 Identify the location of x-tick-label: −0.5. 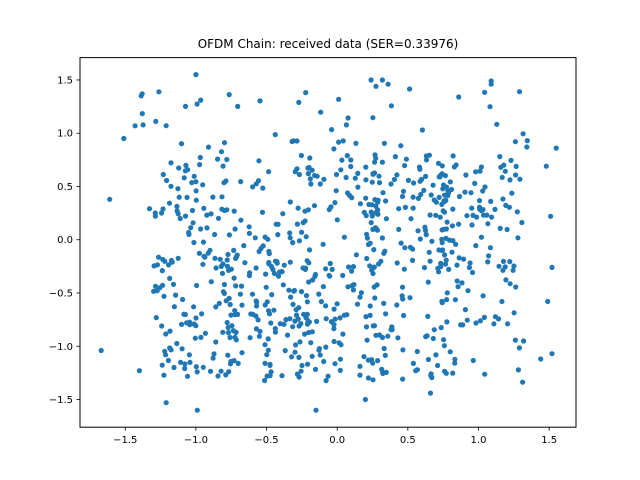
(266, 440).